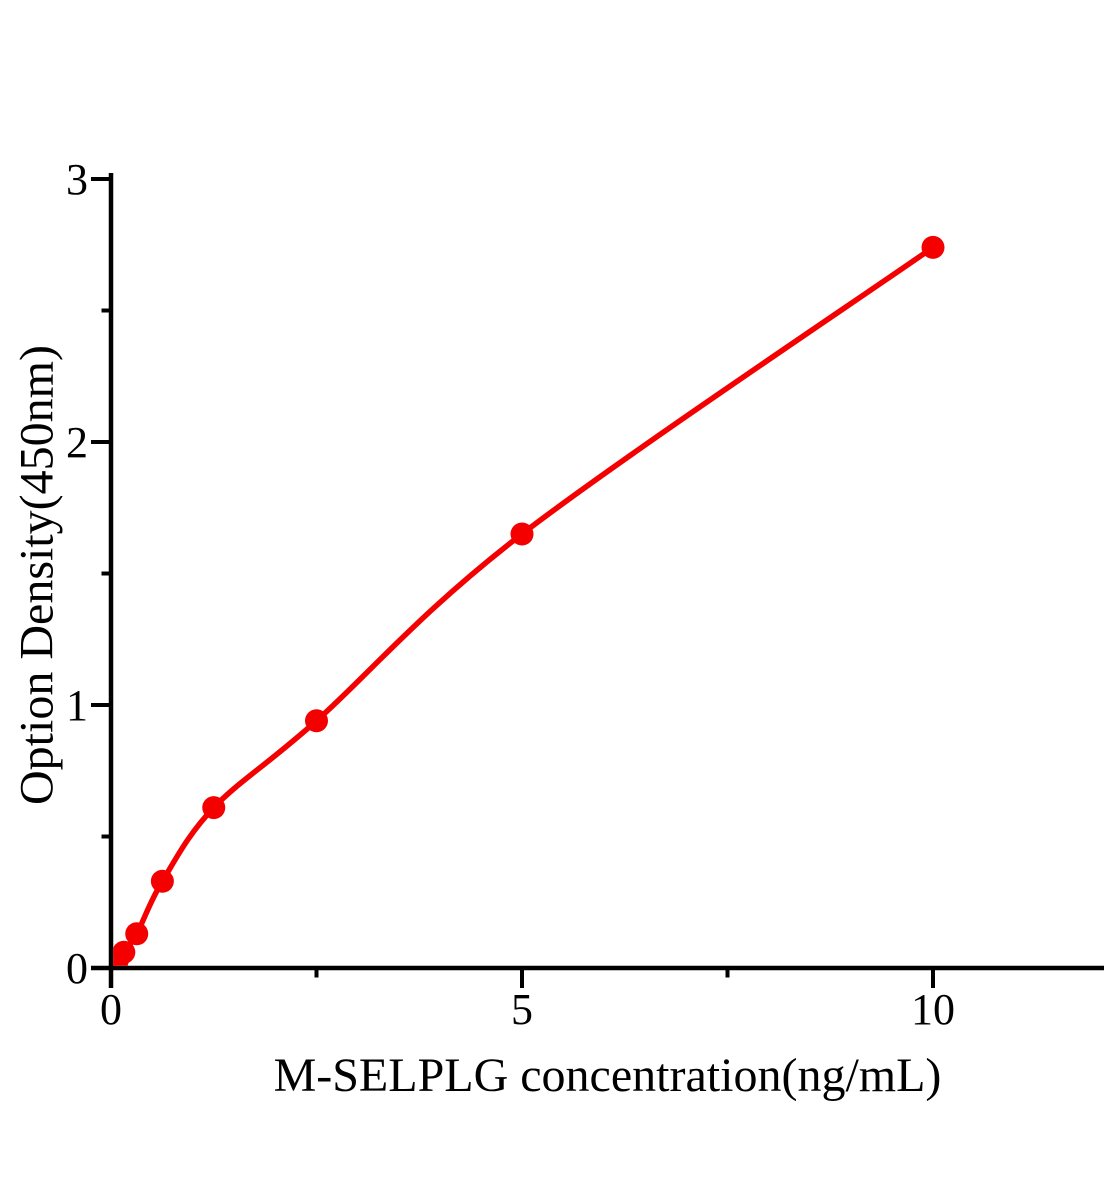 Image resolution: width=1104 pixels, height=1200 pixels. What do you see at coordinates (933, 1009) in the screenshot?
I see `x-tick-label: 10` at bounding box center [933, 1009].